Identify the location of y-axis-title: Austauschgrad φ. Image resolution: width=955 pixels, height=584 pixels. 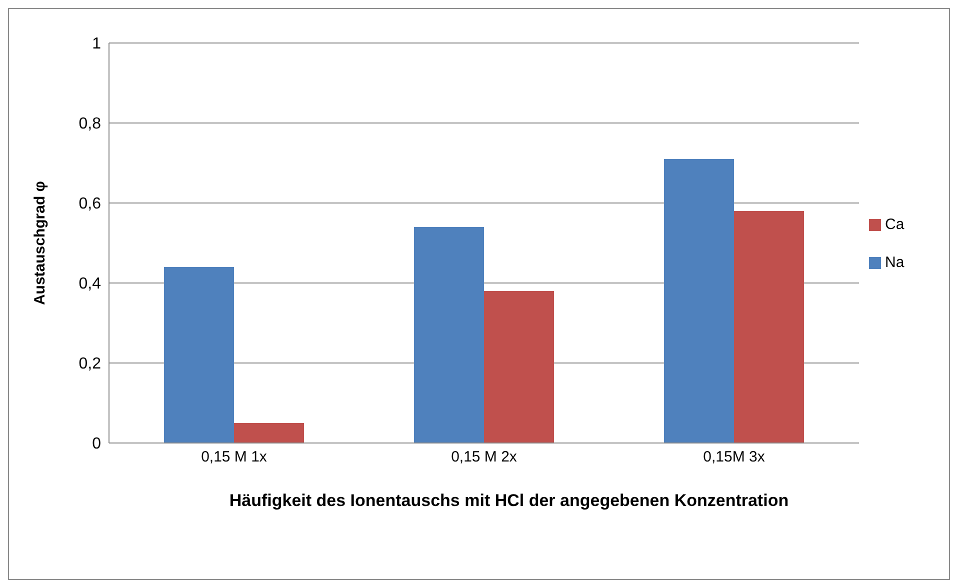
(39, 243).